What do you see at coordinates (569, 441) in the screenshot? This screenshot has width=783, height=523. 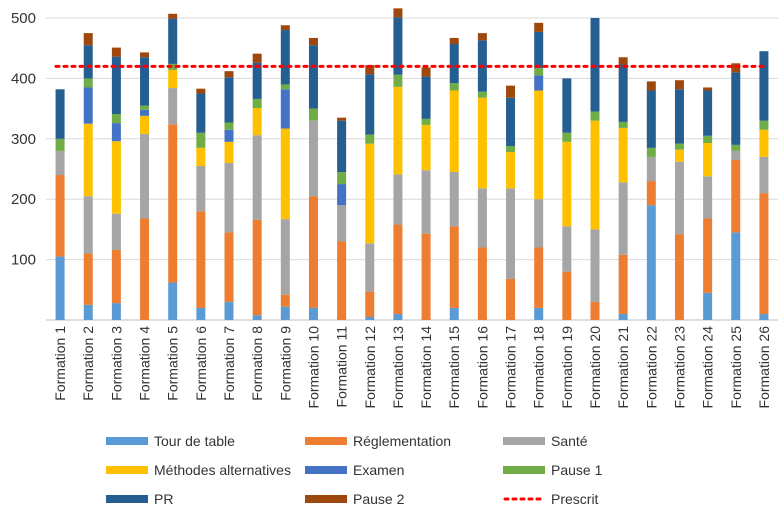 I see `legend-label: Santé` at bounding box center [569, 441].